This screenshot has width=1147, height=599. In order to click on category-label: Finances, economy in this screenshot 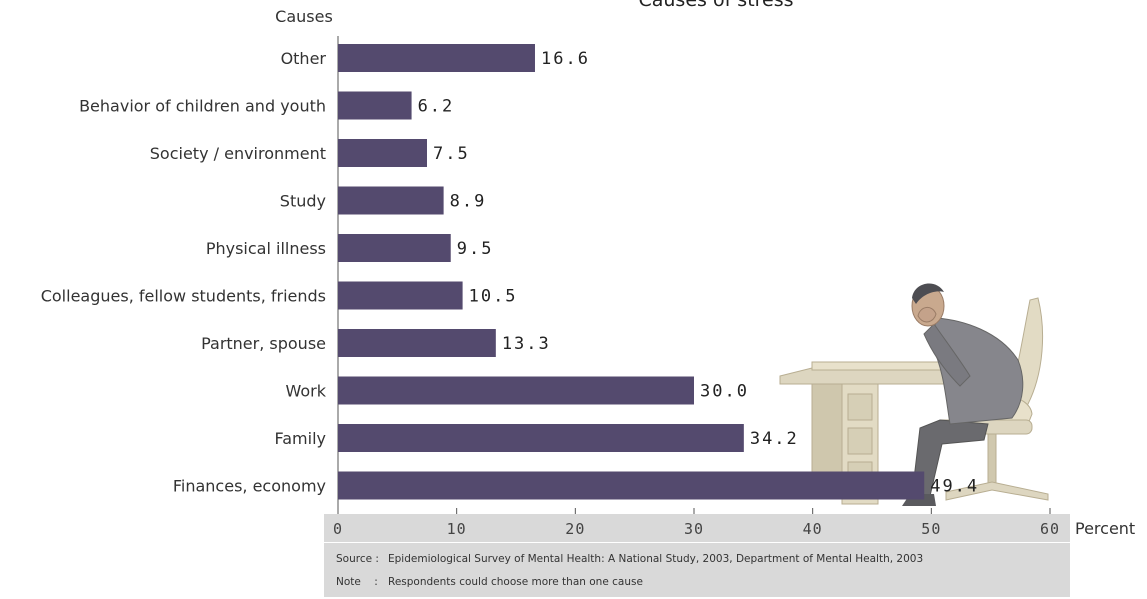, I will do `click(249, 486)`.